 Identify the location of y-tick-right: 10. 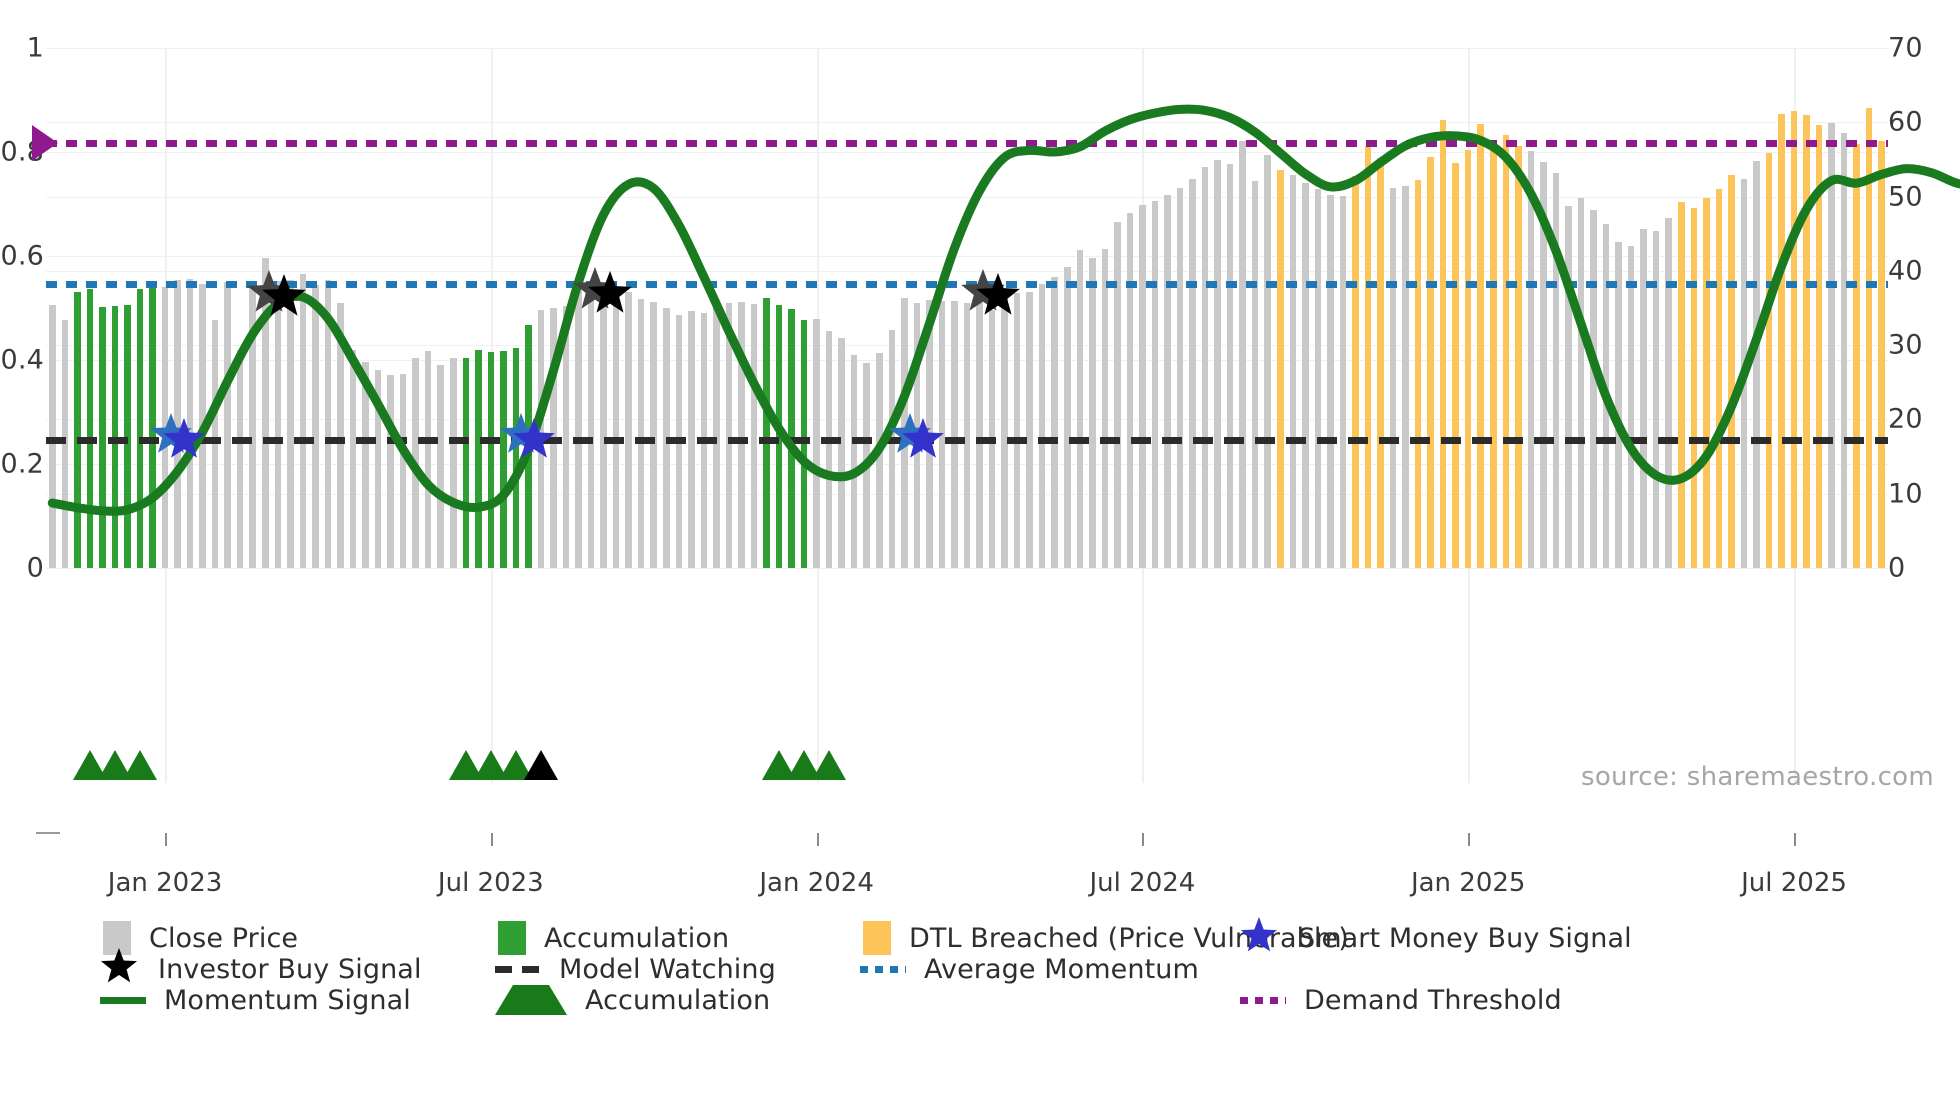
(1905, 494).